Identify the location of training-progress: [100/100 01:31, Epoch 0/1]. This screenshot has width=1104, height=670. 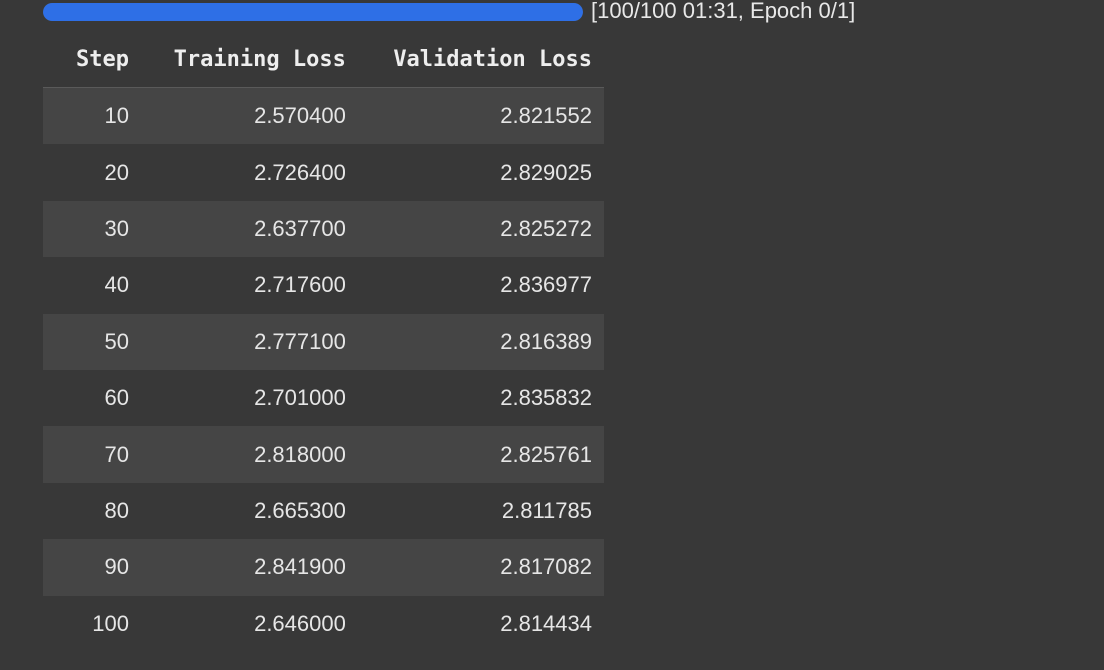
(449, 12).